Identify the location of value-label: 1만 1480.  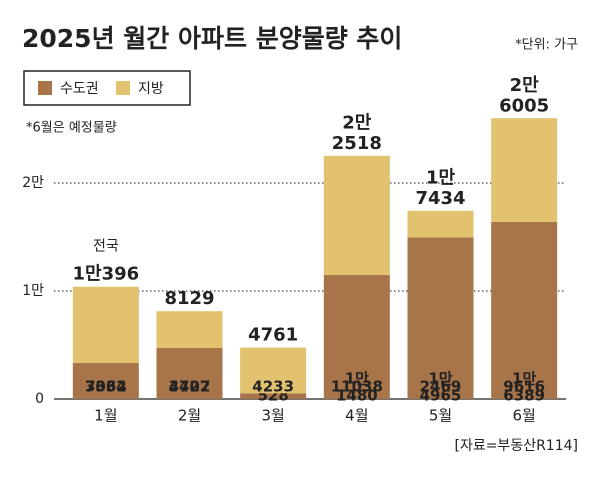
(357, 386).